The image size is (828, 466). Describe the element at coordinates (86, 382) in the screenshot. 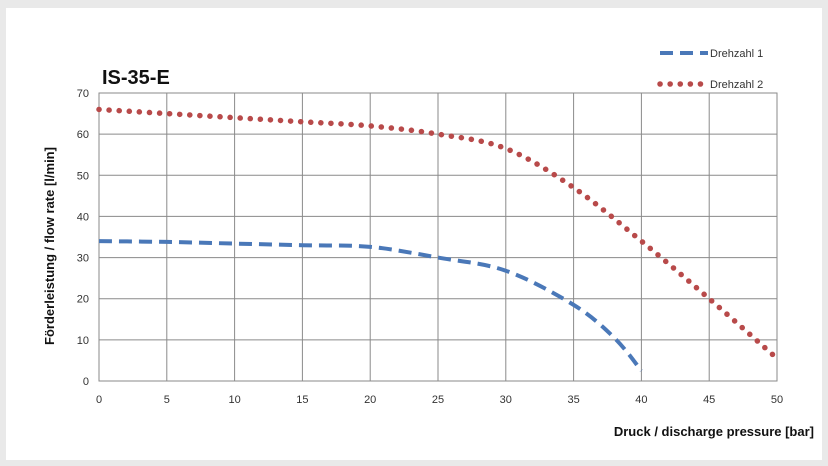

I see `y-tick-label: 0` at that location.